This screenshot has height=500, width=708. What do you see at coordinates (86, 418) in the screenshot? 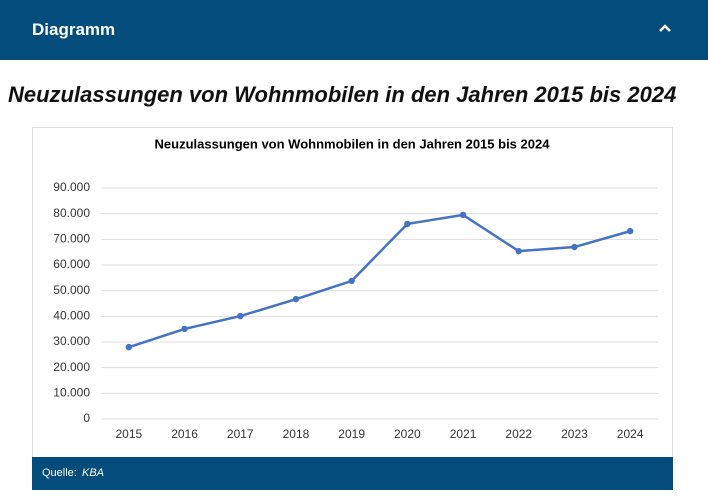
I see `y-tick-label: 0` at bounding box center [86, 418].